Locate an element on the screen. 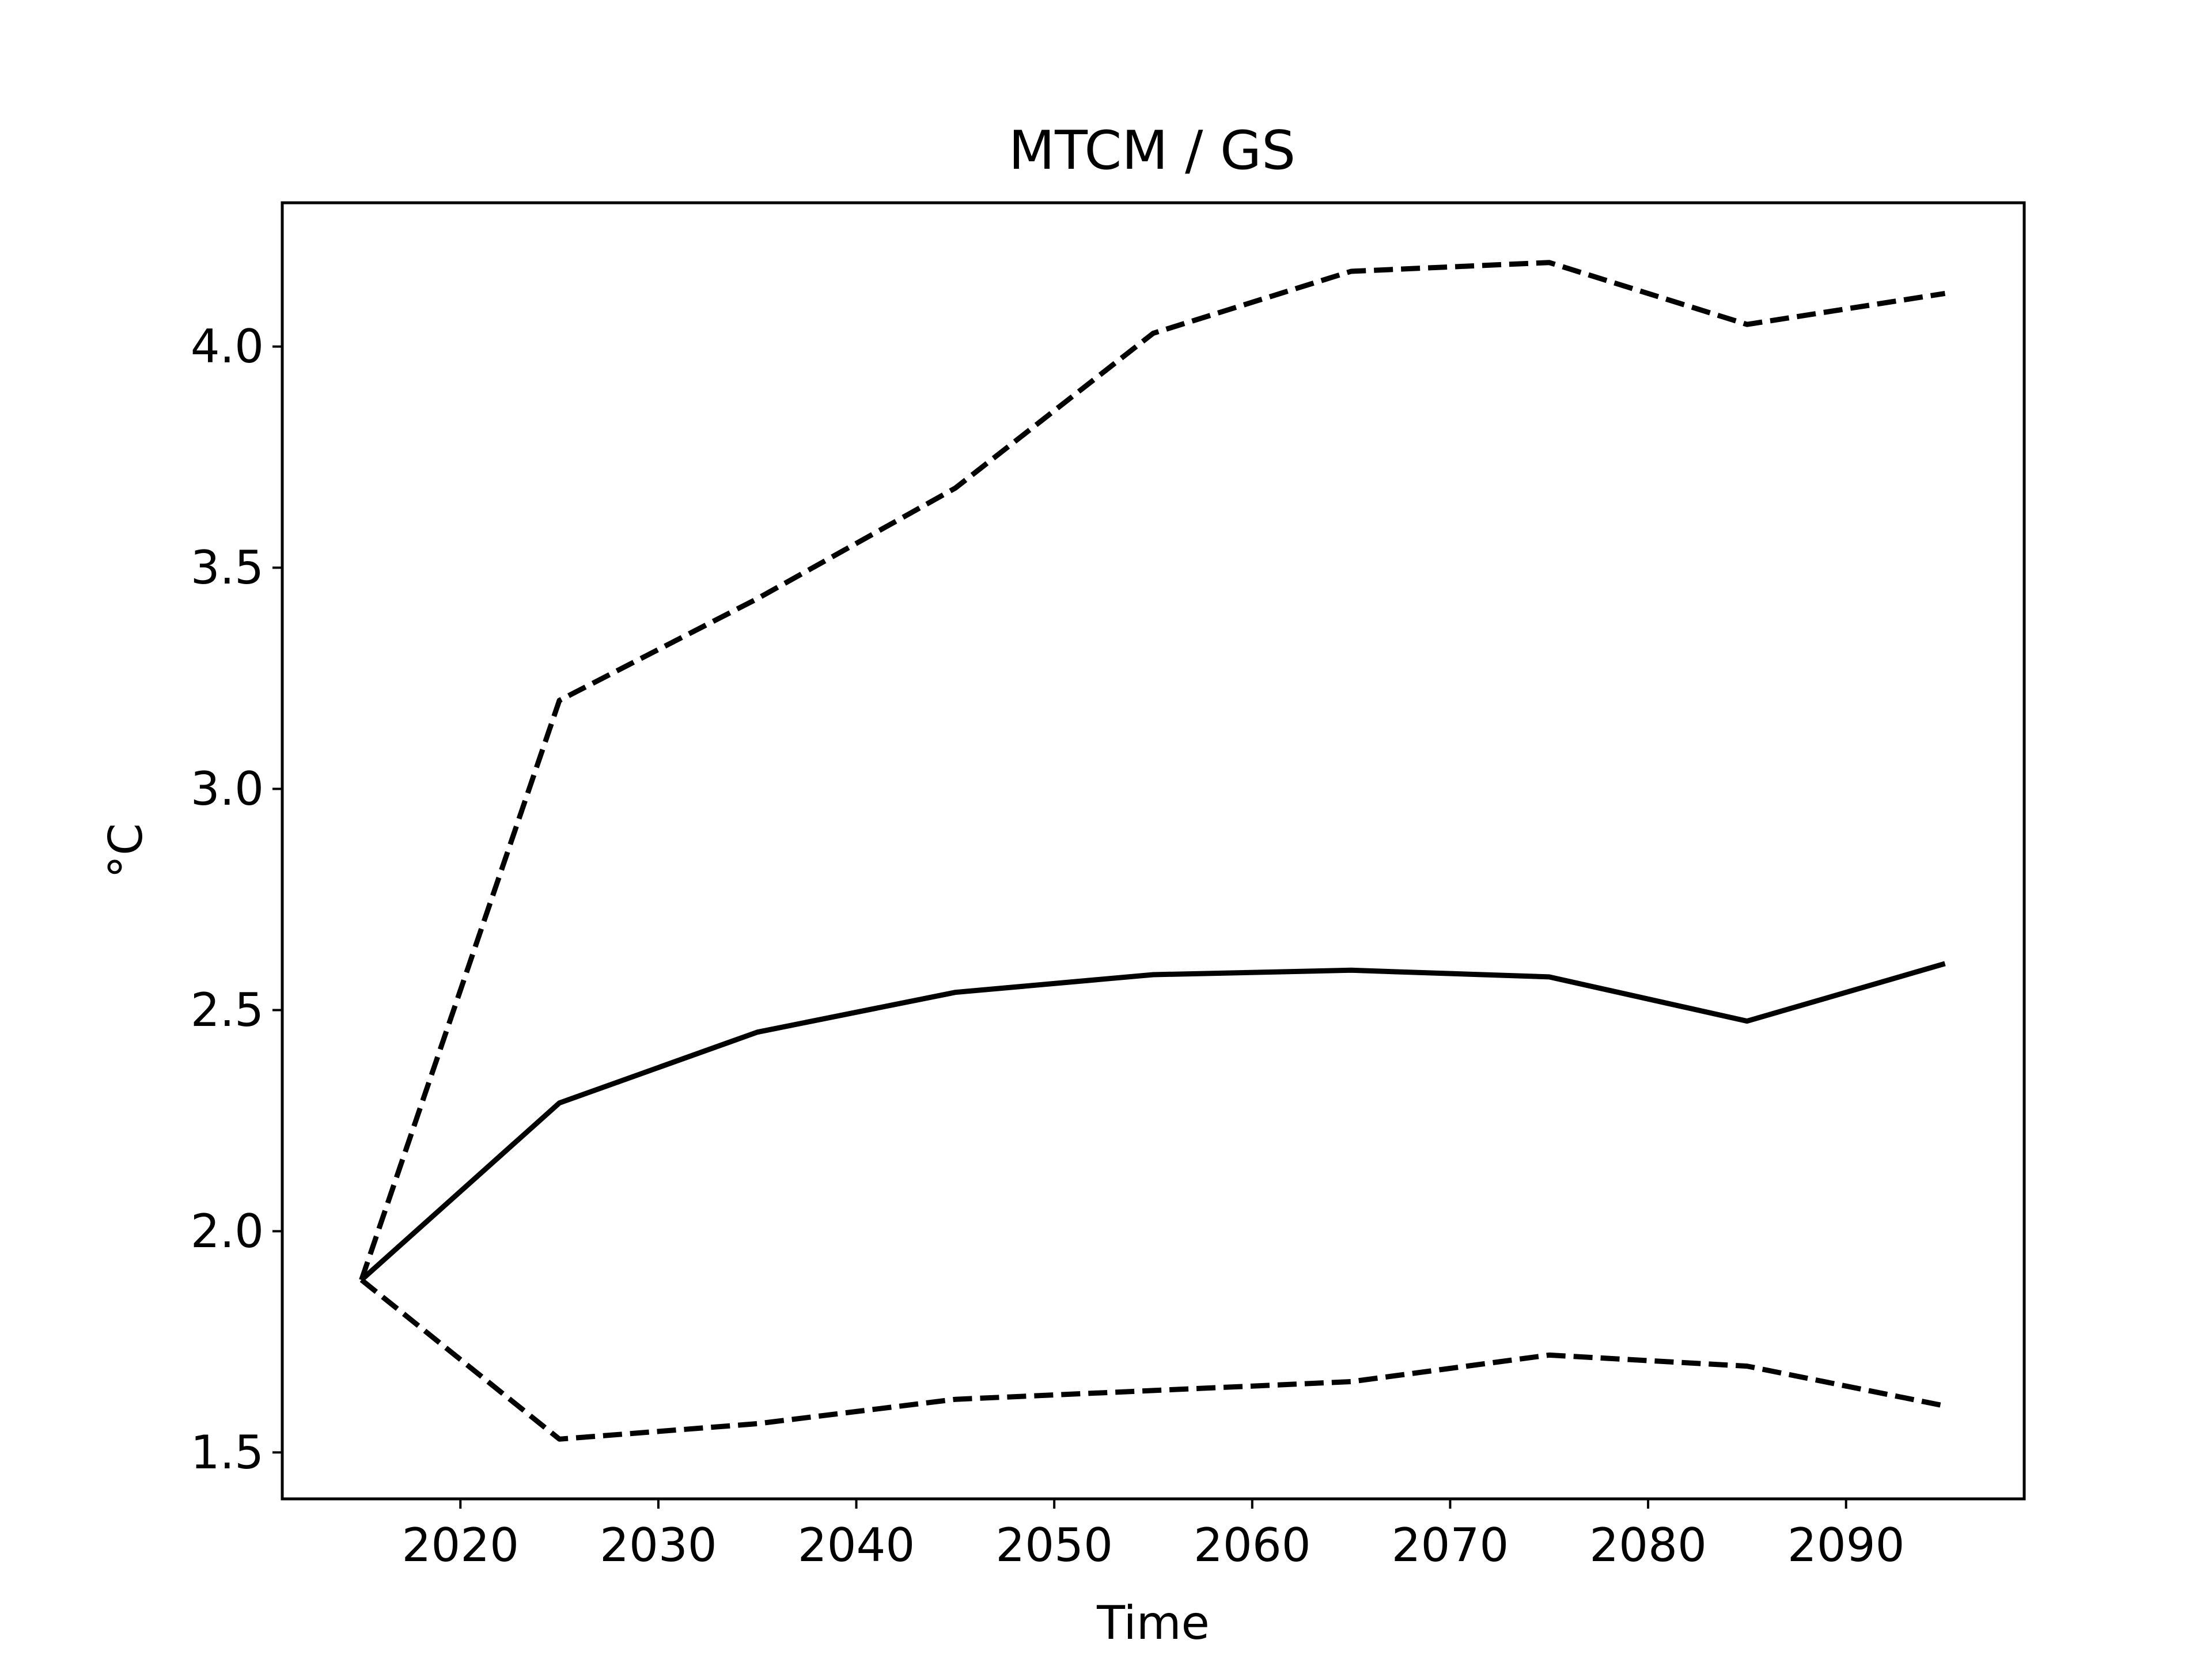  y-tick-label: 2.5 is located at coordinates (227, 1010).